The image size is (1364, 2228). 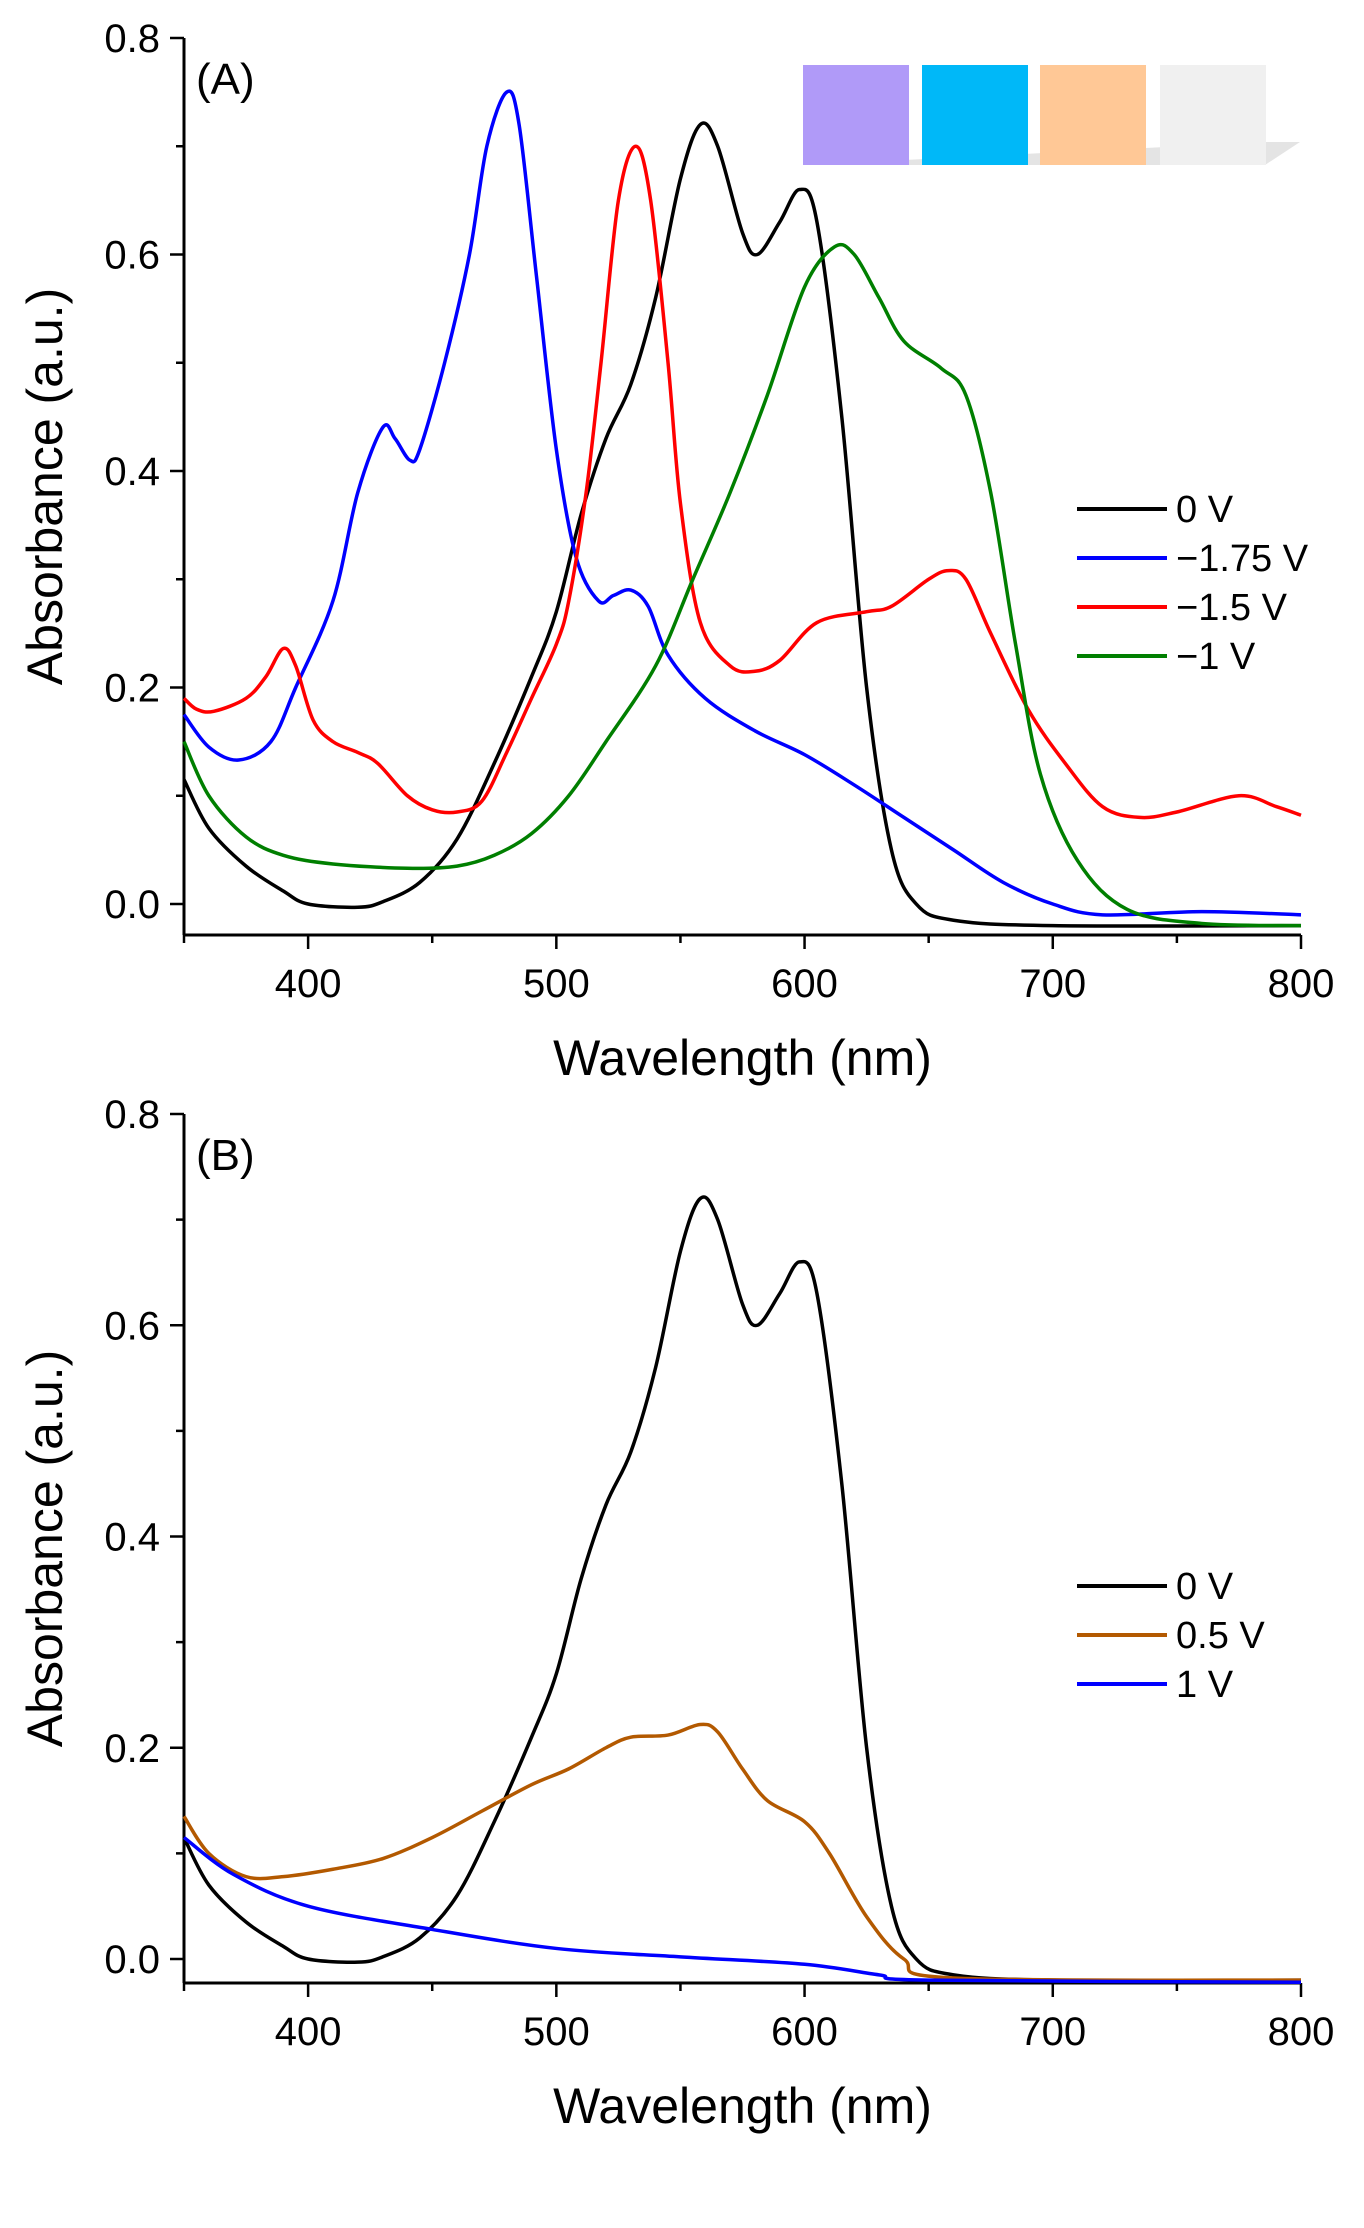 What do you see at coordinates (225, 1155) in the screenshot?
I see `panel-label: (B)` at bounding box center [225, 1155].